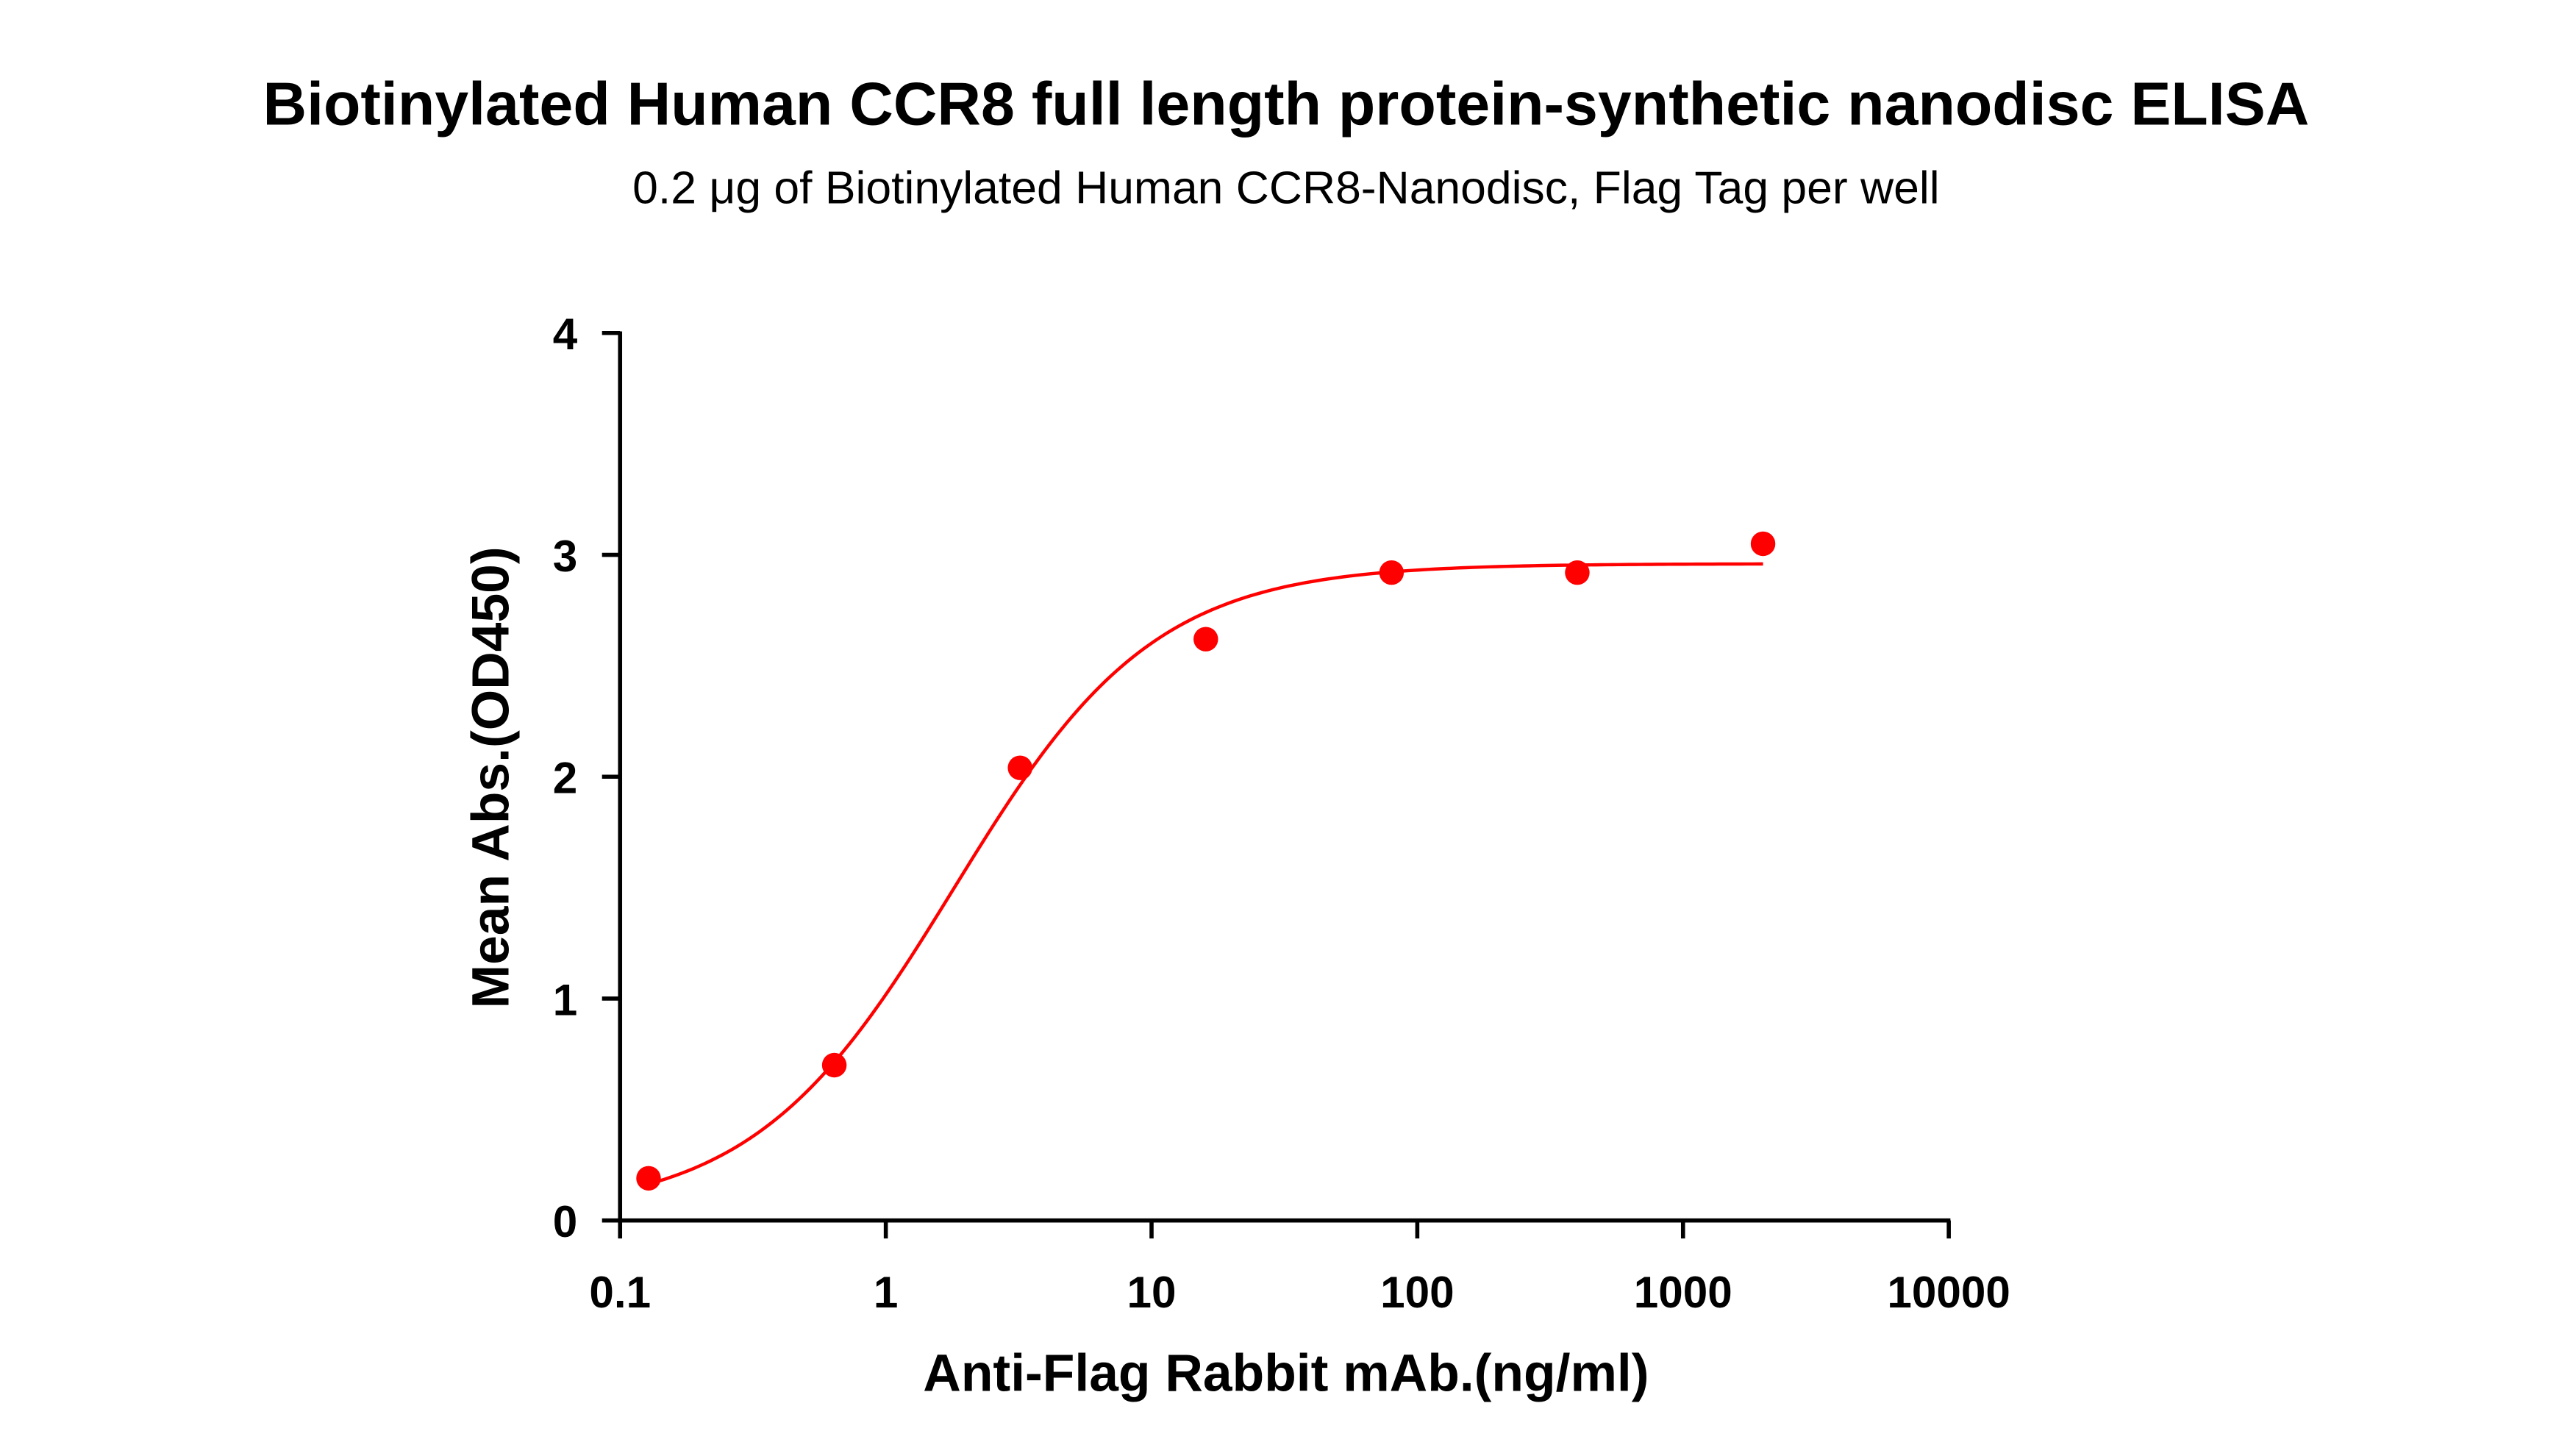  Describe the element at coordinates (492, 777) in the screenshot. I see `y-axis-label: Mean Abs.(OD450)` at that location.